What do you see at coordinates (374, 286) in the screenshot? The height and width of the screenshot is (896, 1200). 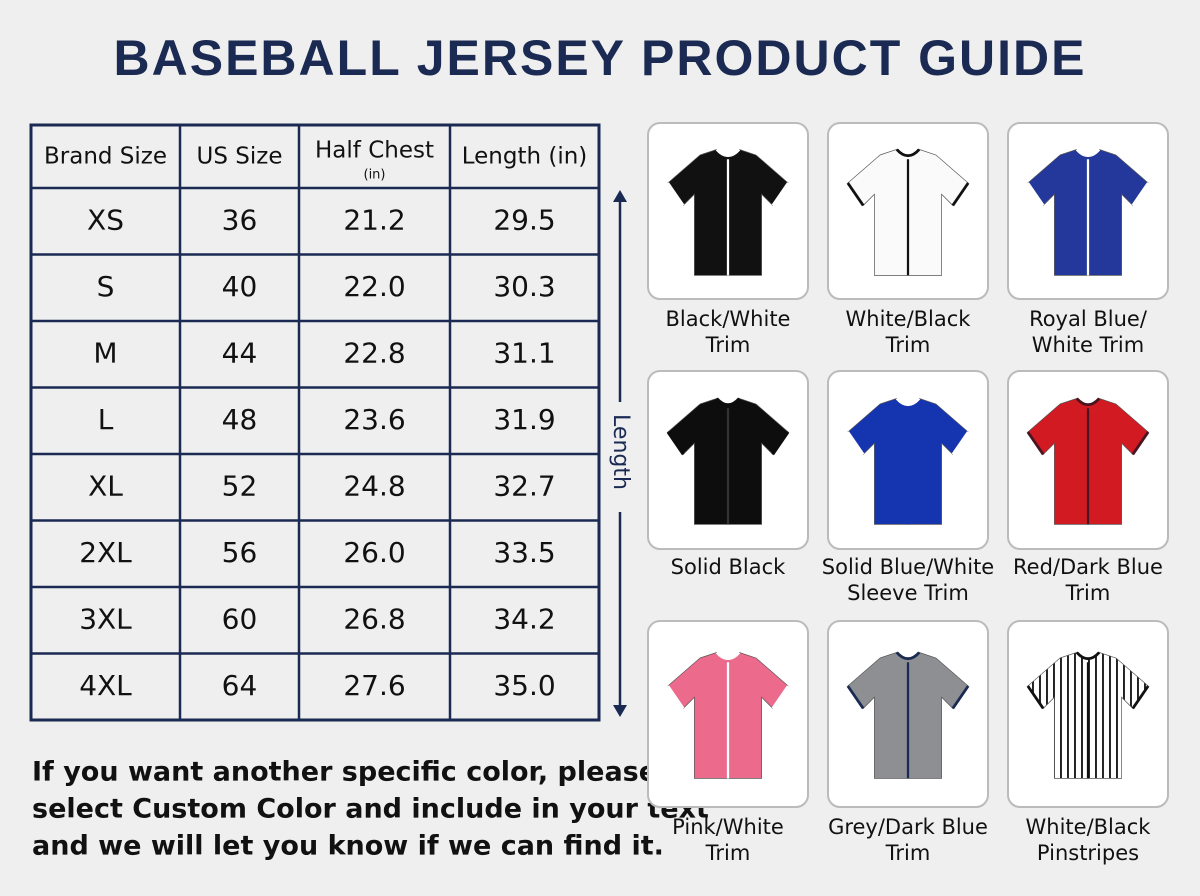 I see `cell: 22.0` at bounding box center [374, 286].